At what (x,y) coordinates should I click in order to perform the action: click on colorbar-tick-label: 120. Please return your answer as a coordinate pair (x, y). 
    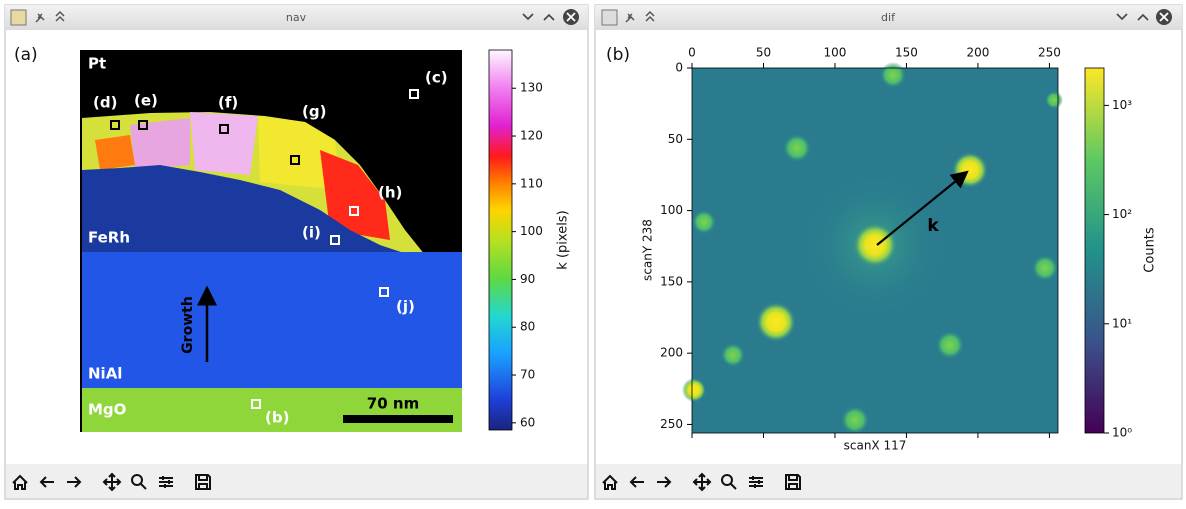
    Looking at the image, I should click on (531, 136).